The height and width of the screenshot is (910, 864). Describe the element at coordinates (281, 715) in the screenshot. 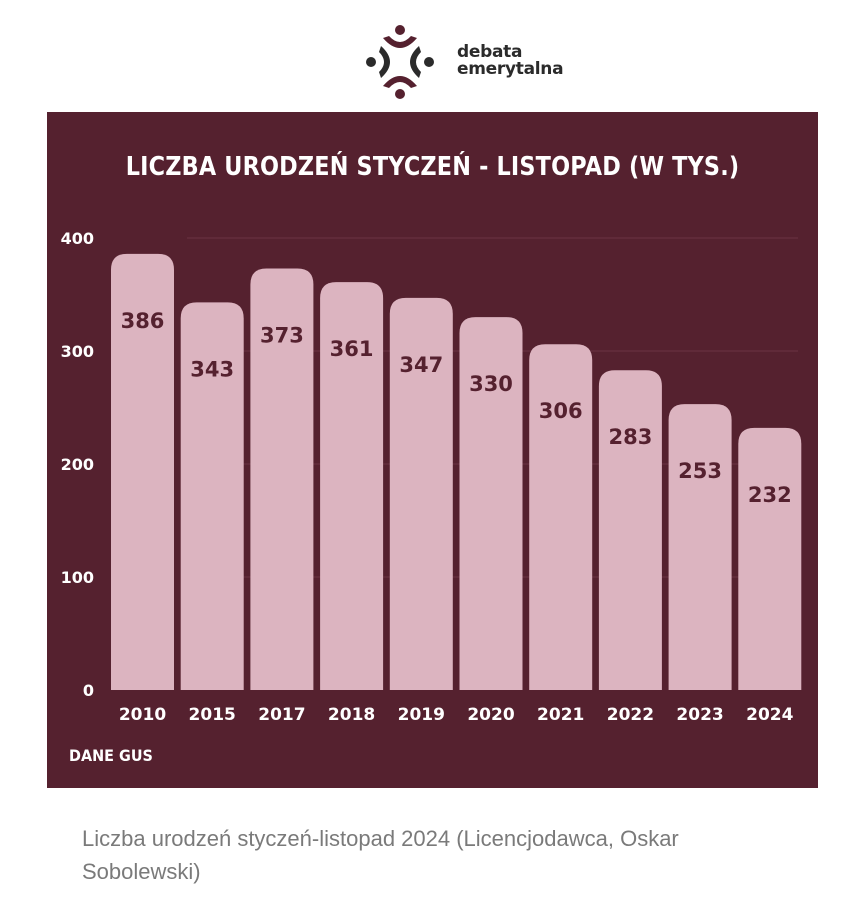

I see `x-tick-label-2017: 2017` at that location.